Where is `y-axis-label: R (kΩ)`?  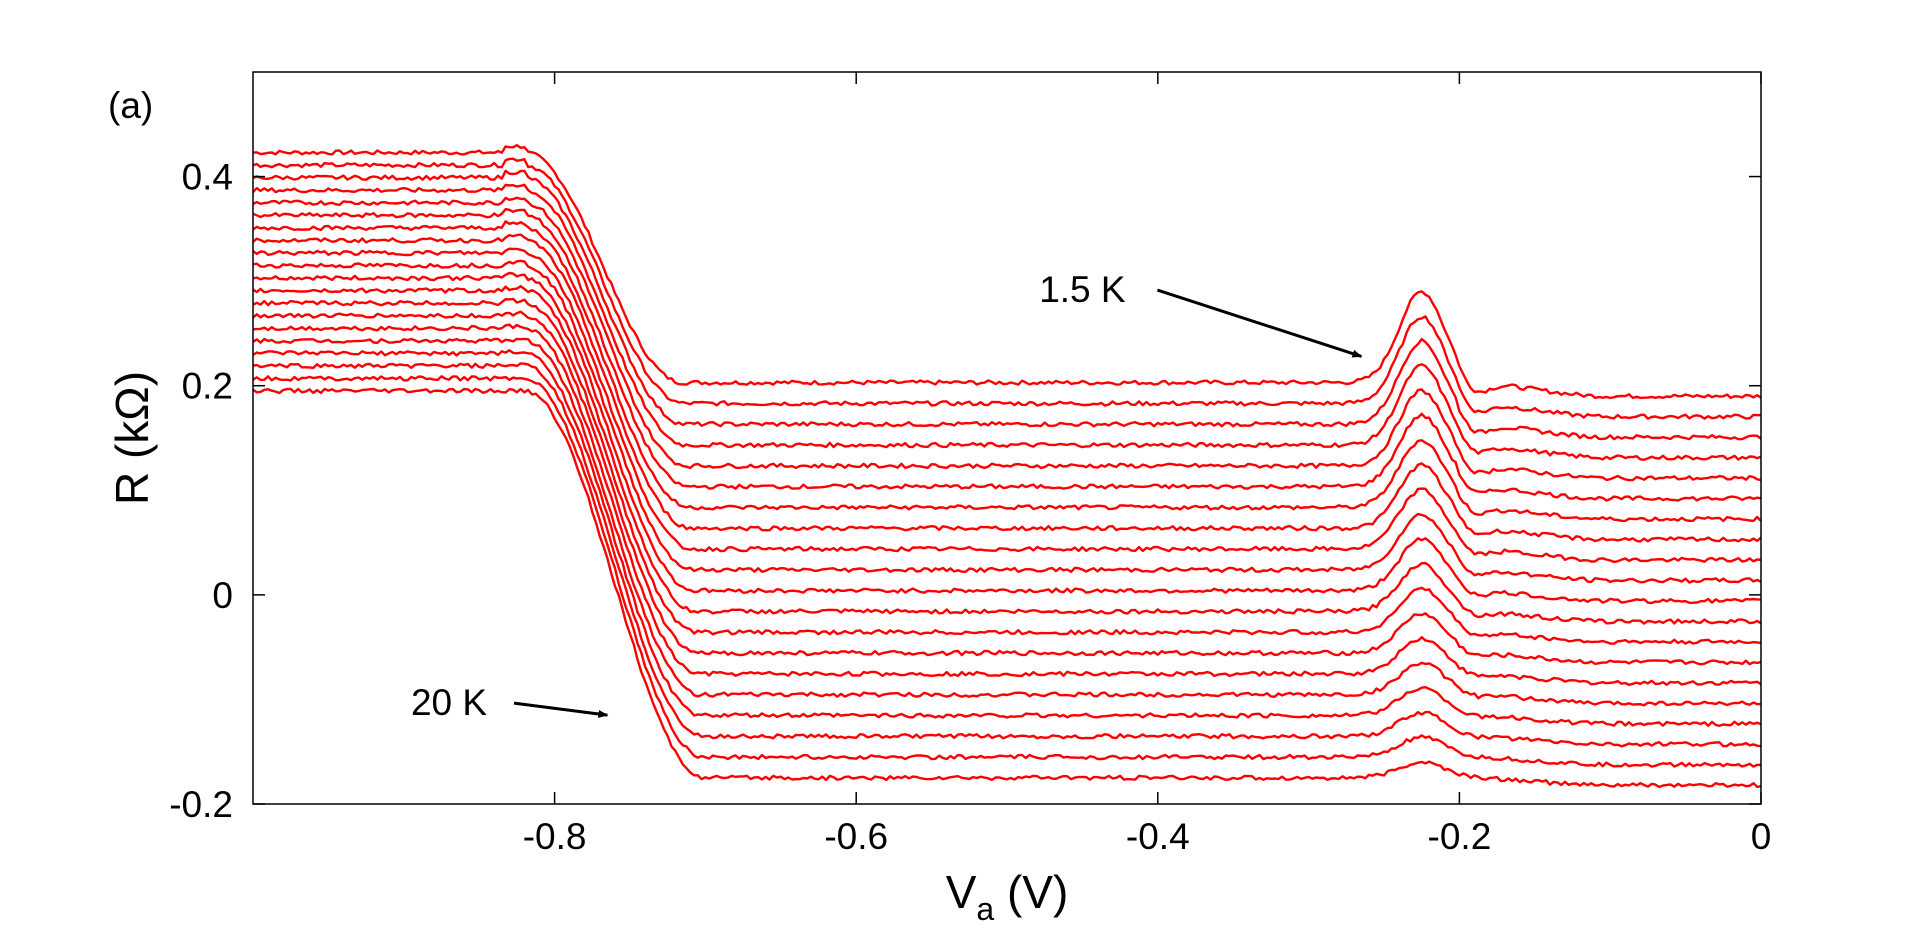 y-axis-label: R (kΩ) is located at coordinates (132, 438).